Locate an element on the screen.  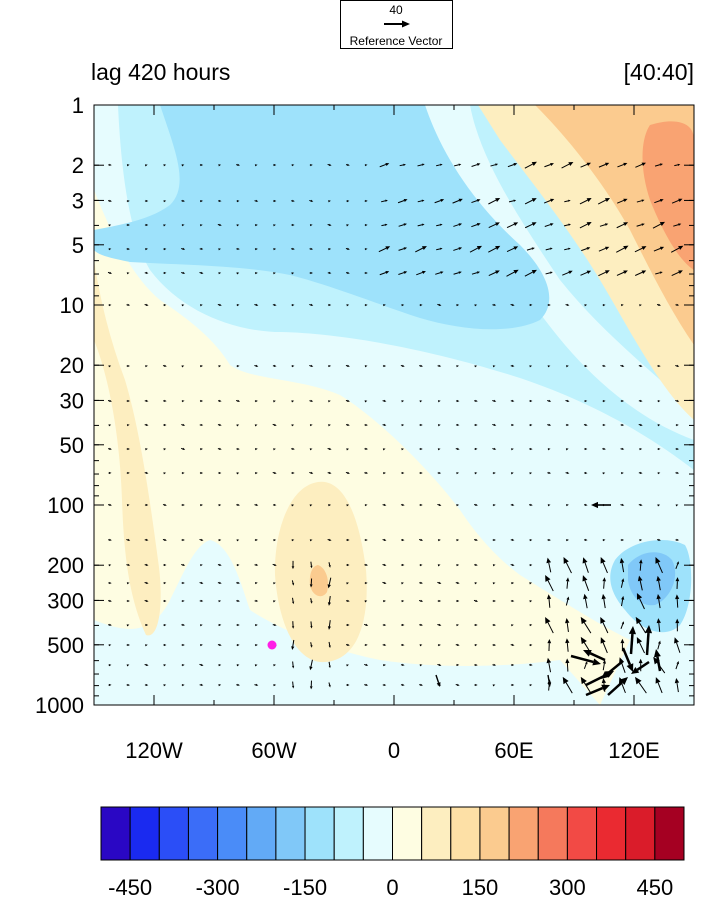
y-tick-label: 300 is located at coordinates (65, 600).